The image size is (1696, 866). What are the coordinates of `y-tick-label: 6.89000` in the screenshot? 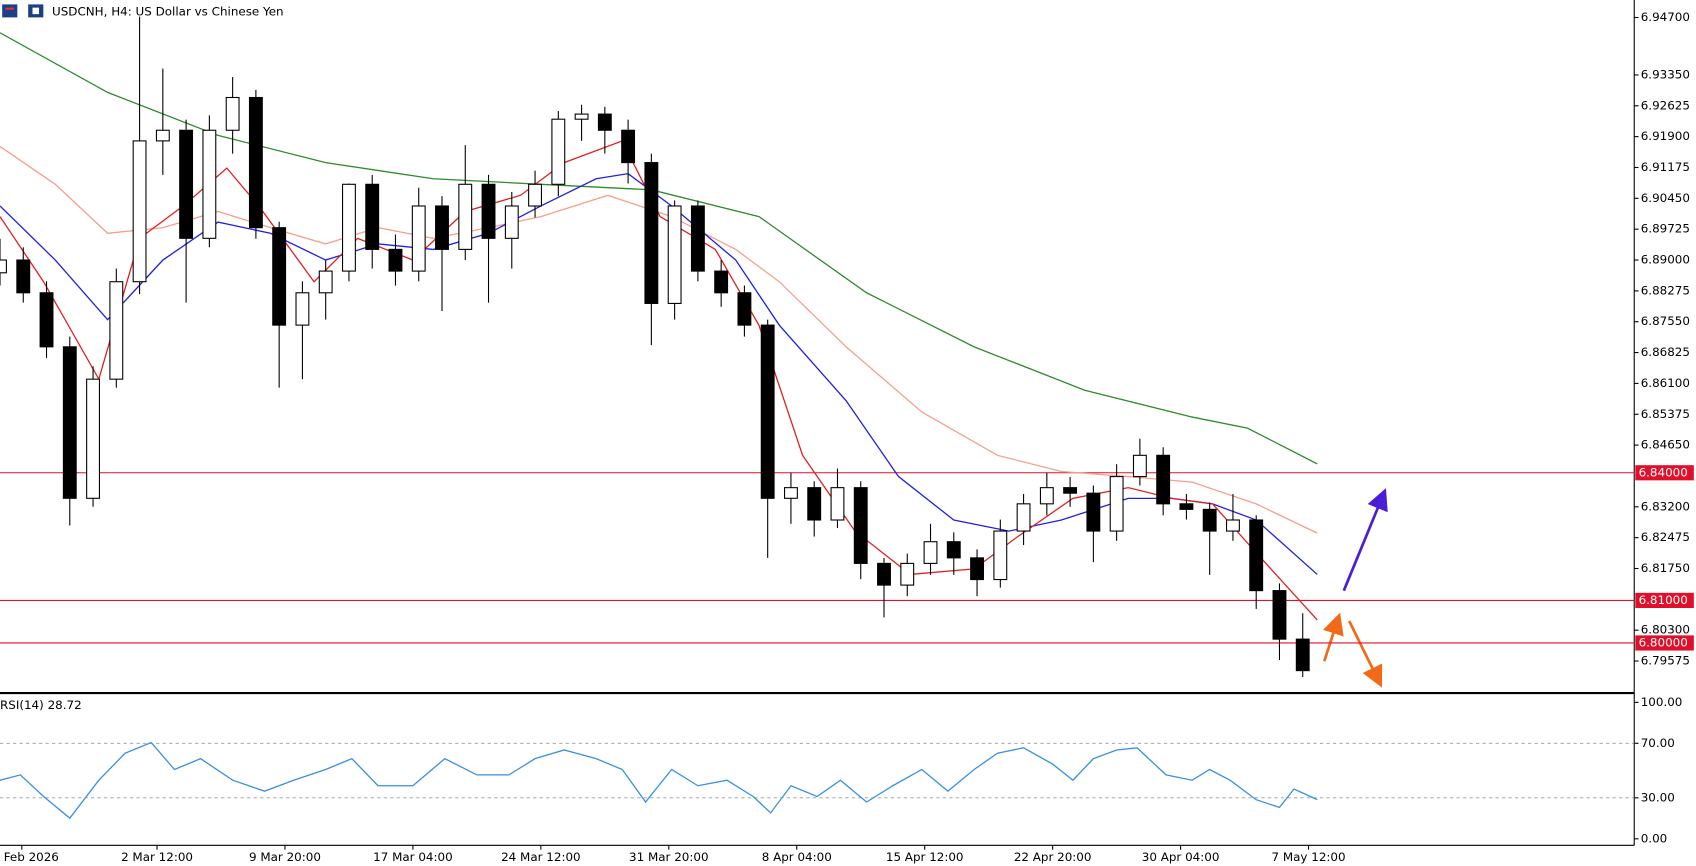 It's located at (1665, 260).